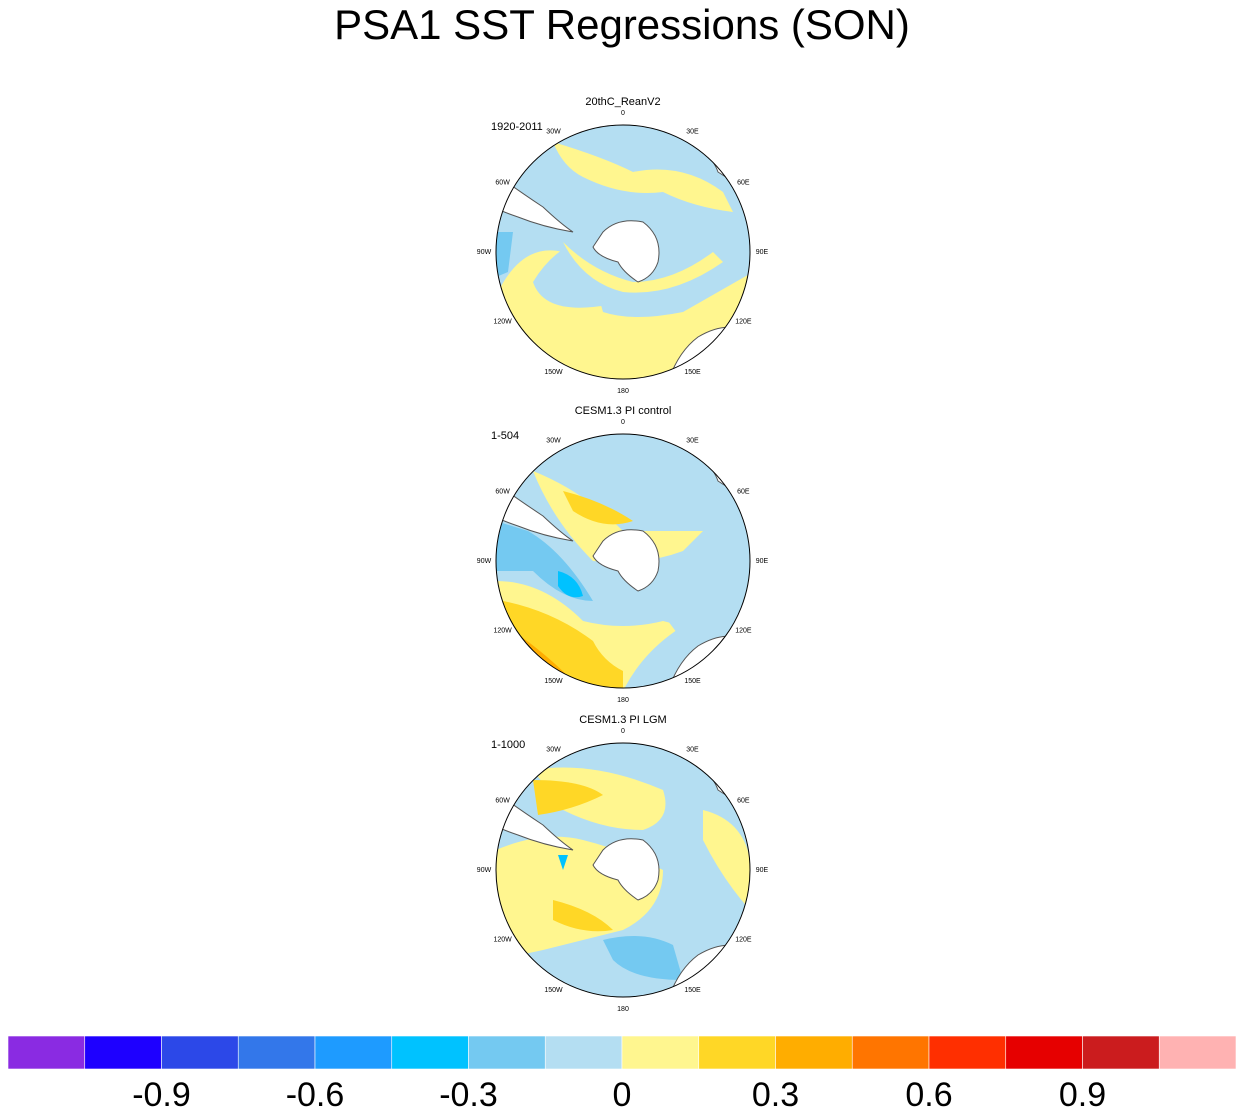 This screenshot has width=1244, height=1116. I want to click on panel-period: 1920-2011, so click(517, 127).